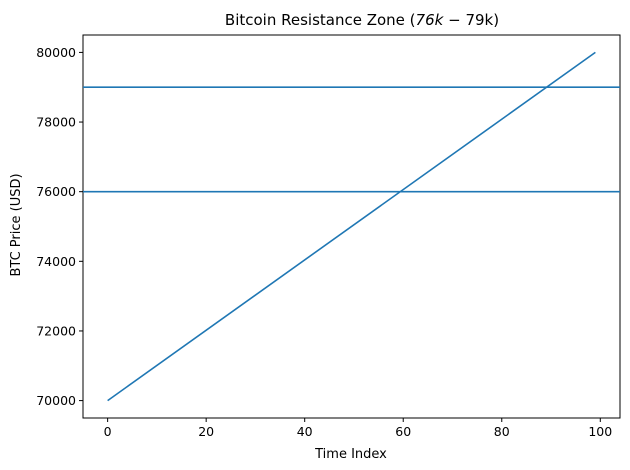  Describe the element at coordinates (56, 122) in the screenshot. I see `y-tick-label: 78000` at that location.